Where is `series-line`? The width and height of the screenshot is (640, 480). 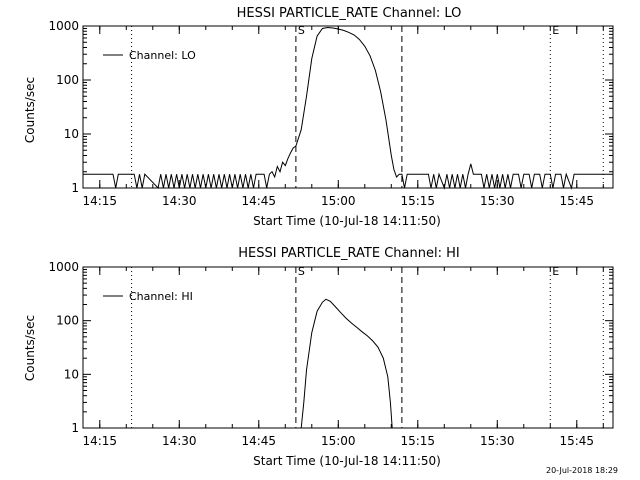
series-line is located at coordinates (346, 363).